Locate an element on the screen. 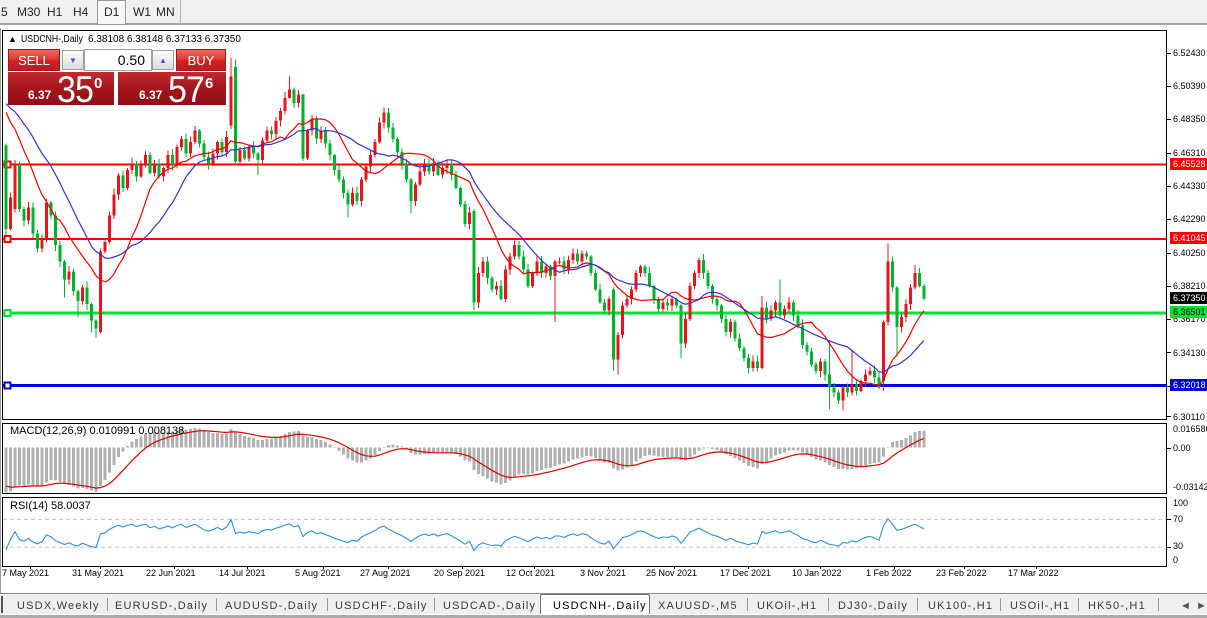 This screenshot has height=618, width=1207. svg-text: RSI(14) 58.0037 is located at coordinates (50, 506).